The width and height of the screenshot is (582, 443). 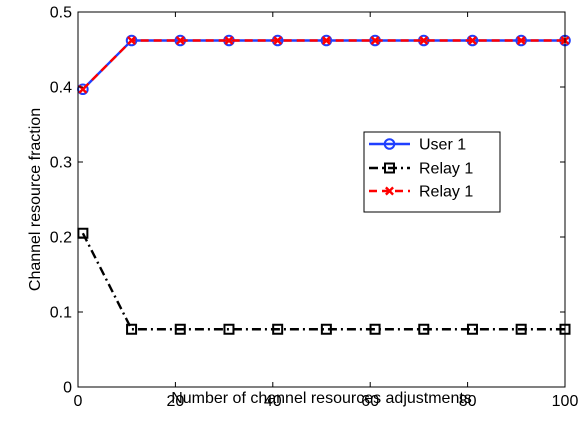 I want to click on legend-item-2: Relay 1, so click(x=421, y=169).